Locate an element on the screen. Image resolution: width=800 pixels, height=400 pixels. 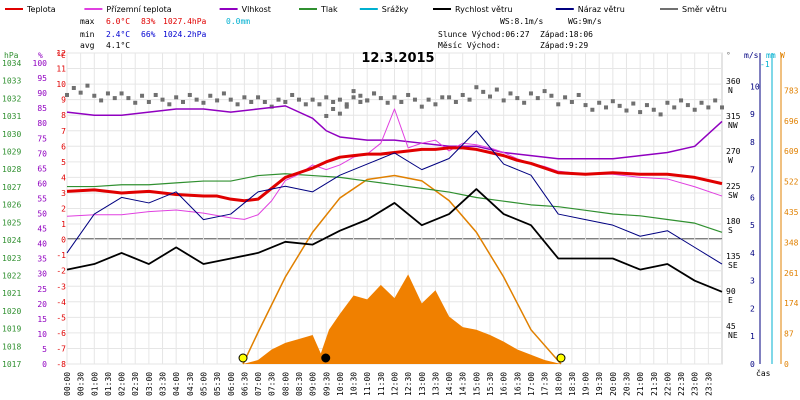
wind-tick-label: 2 is located at coordinates (752, 308).